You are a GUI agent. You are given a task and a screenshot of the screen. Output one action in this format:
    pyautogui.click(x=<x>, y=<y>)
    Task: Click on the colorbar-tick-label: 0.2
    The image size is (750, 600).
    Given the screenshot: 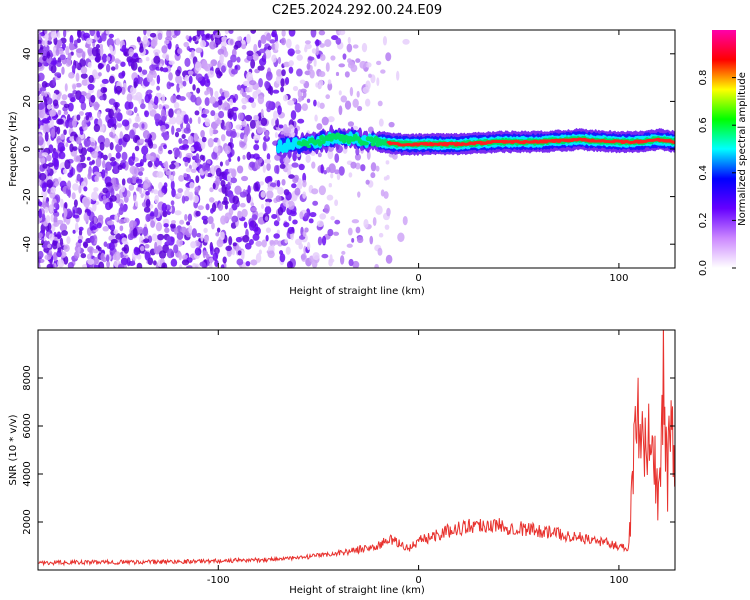 What is the action you would take?
    pyautogui.click(x=703, y=220)
    